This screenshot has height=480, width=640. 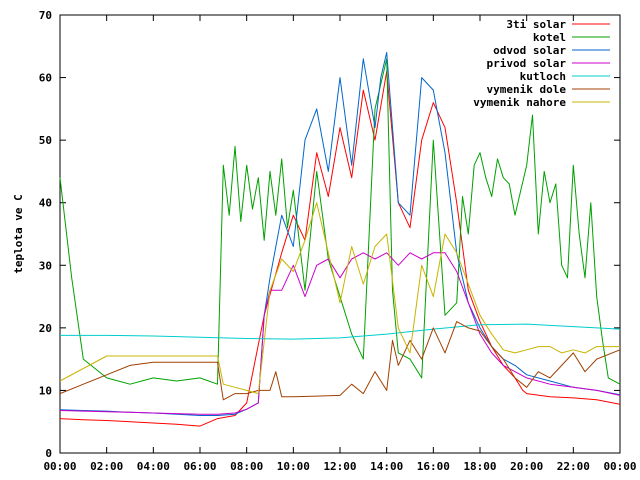 I want to click on x-tick-label: 06:00, so click(x=199, y=466).